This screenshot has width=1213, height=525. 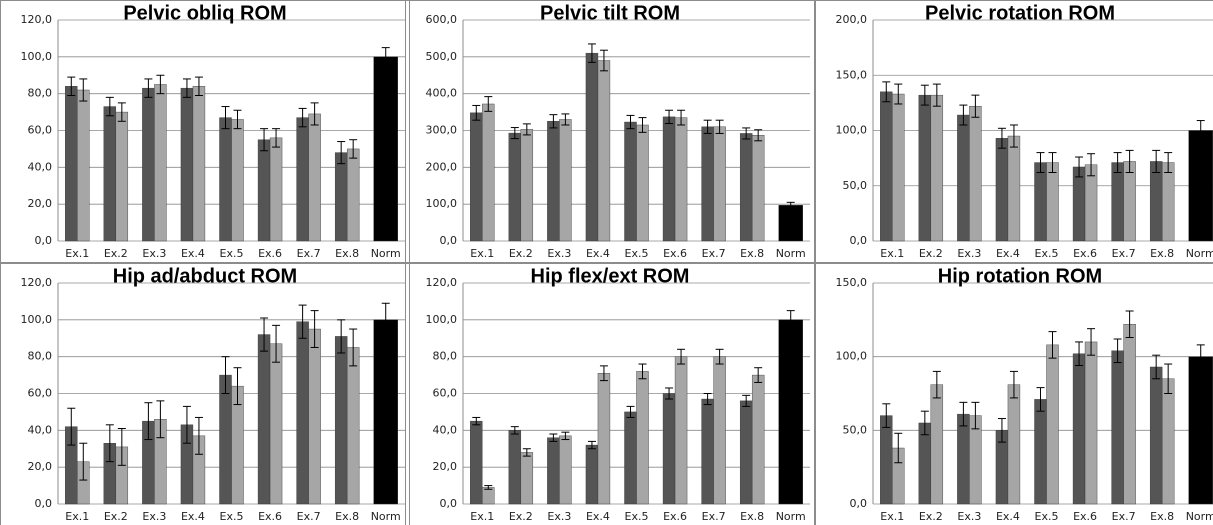 I want to click on y-tick-label: 50,0, so click(x=855, y=429).